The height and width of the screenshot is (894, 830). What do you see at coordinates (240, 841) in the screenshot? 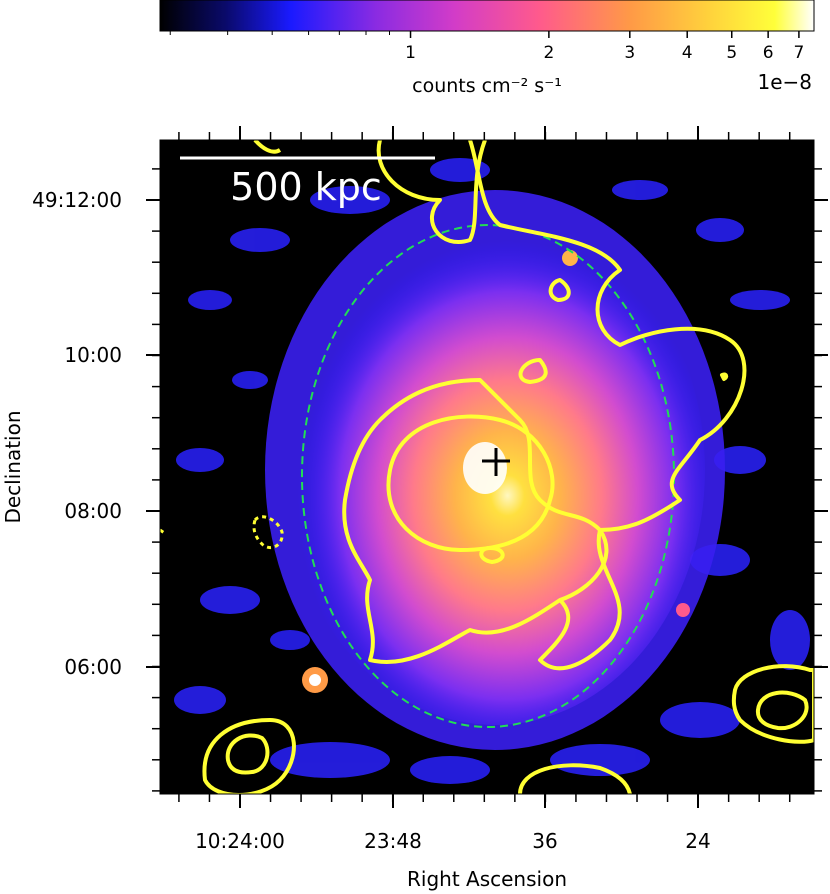
I see `x-tick-label: 10:24:00` at bounding box center [240, 841].